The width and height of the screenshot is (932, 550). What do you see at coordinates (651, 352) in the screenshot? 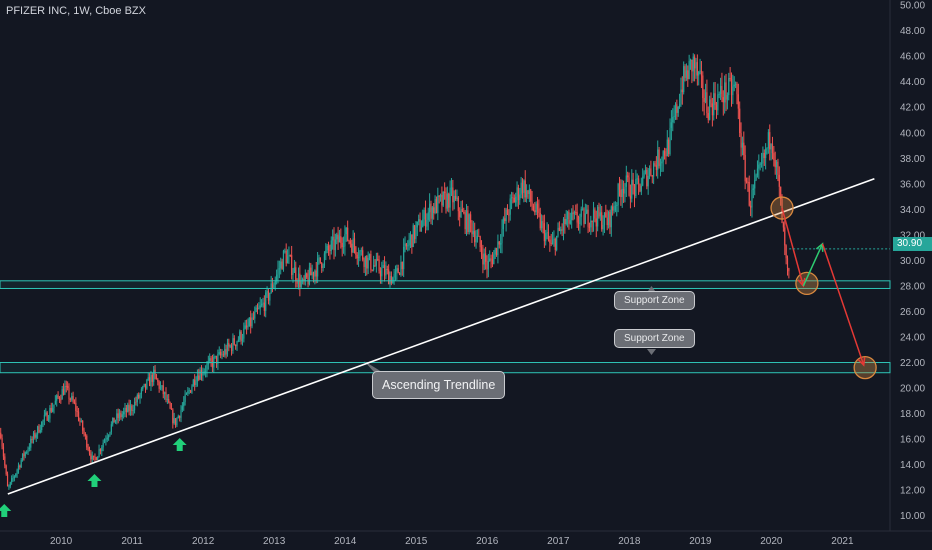
I see `support-zone-lower-pointer` at bounding box center [651, 352].